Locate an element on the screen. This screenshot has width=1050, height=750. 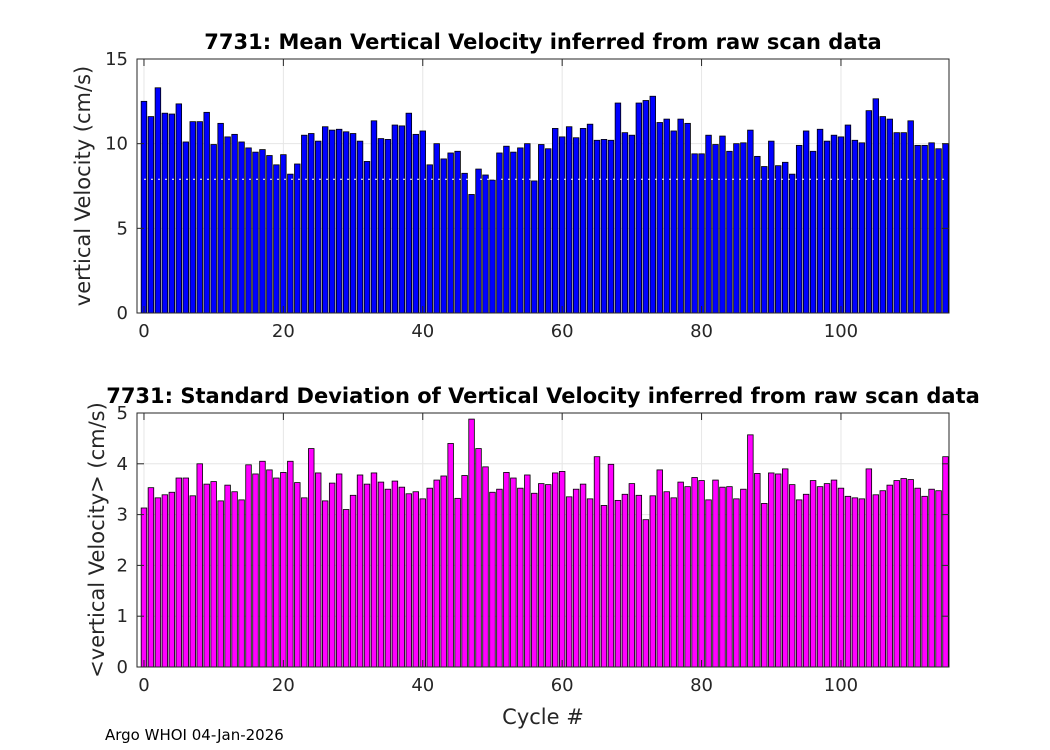
mean-velocity-x-tick-label: 20 is located at coordinates (283, 331).